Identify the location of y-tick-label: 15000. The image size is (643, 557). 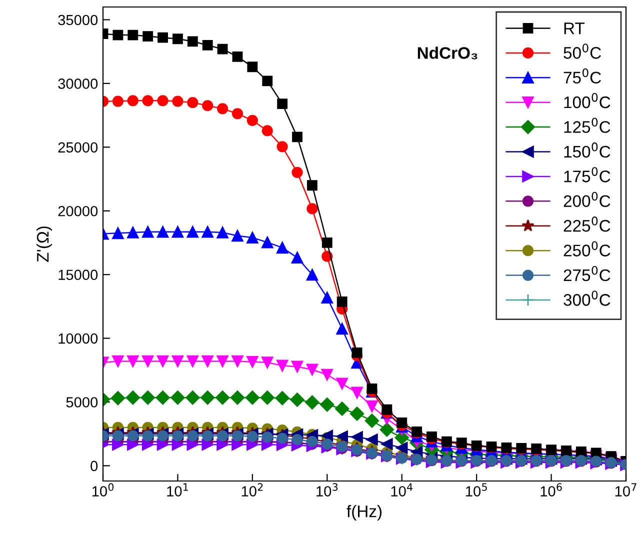
(78, 275).